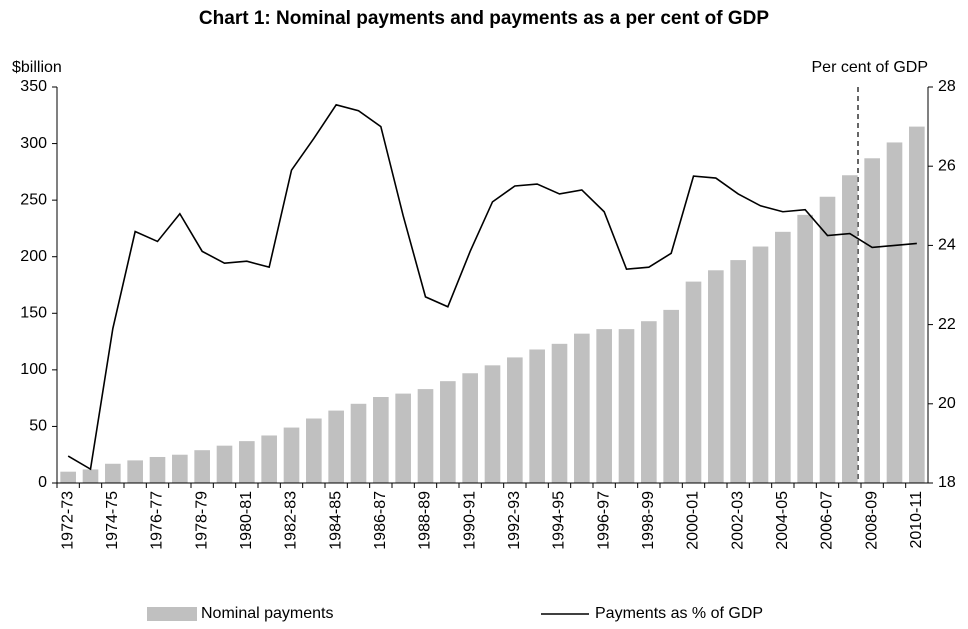  I want to click on x-tick-label: 1992-93, so click(514, 520).